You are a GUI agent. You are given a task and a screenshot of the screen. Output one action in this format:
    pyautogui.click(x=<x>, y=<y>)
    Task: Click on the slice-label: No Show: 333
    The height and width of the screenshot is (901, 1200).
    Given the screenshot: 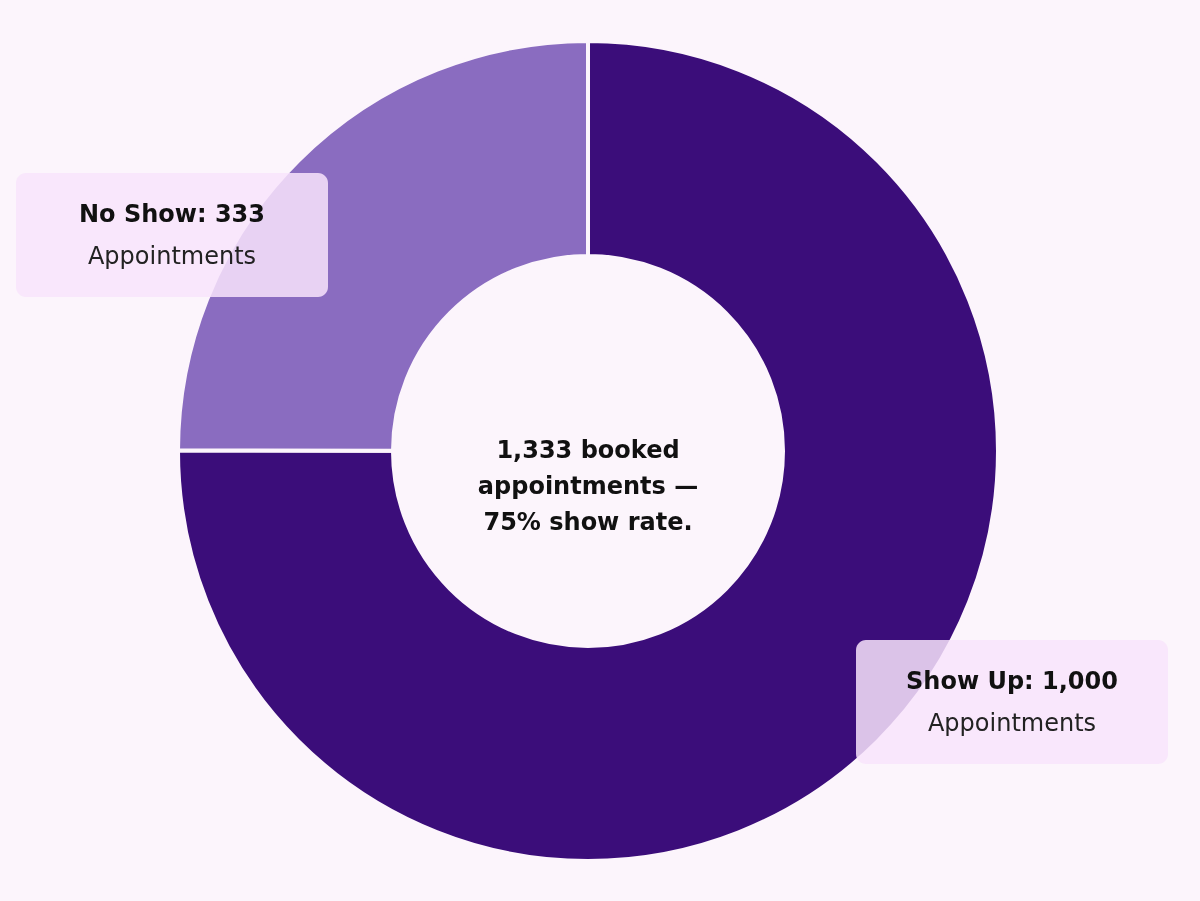 What is the action you would take?
    pyautogui.click(x=172, y=214)
    